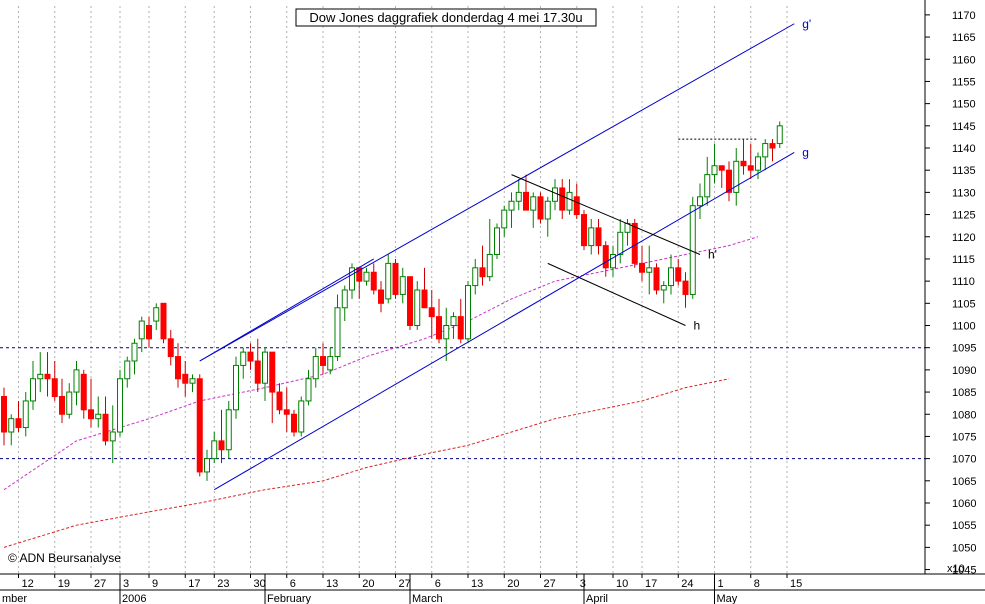  Describe the element at coordinates (964, 437) in the screenshot. I see `y-tick-label: 1075` at that location.